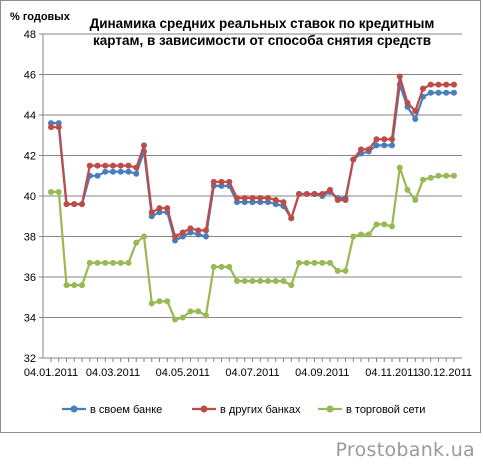 The width and height of the screenshot is (483, 466). What do you see at coordinates (252, 373) in the screenshot?
I see `x-tick-label: 04.07.2011` at bounding box center [252, 373].